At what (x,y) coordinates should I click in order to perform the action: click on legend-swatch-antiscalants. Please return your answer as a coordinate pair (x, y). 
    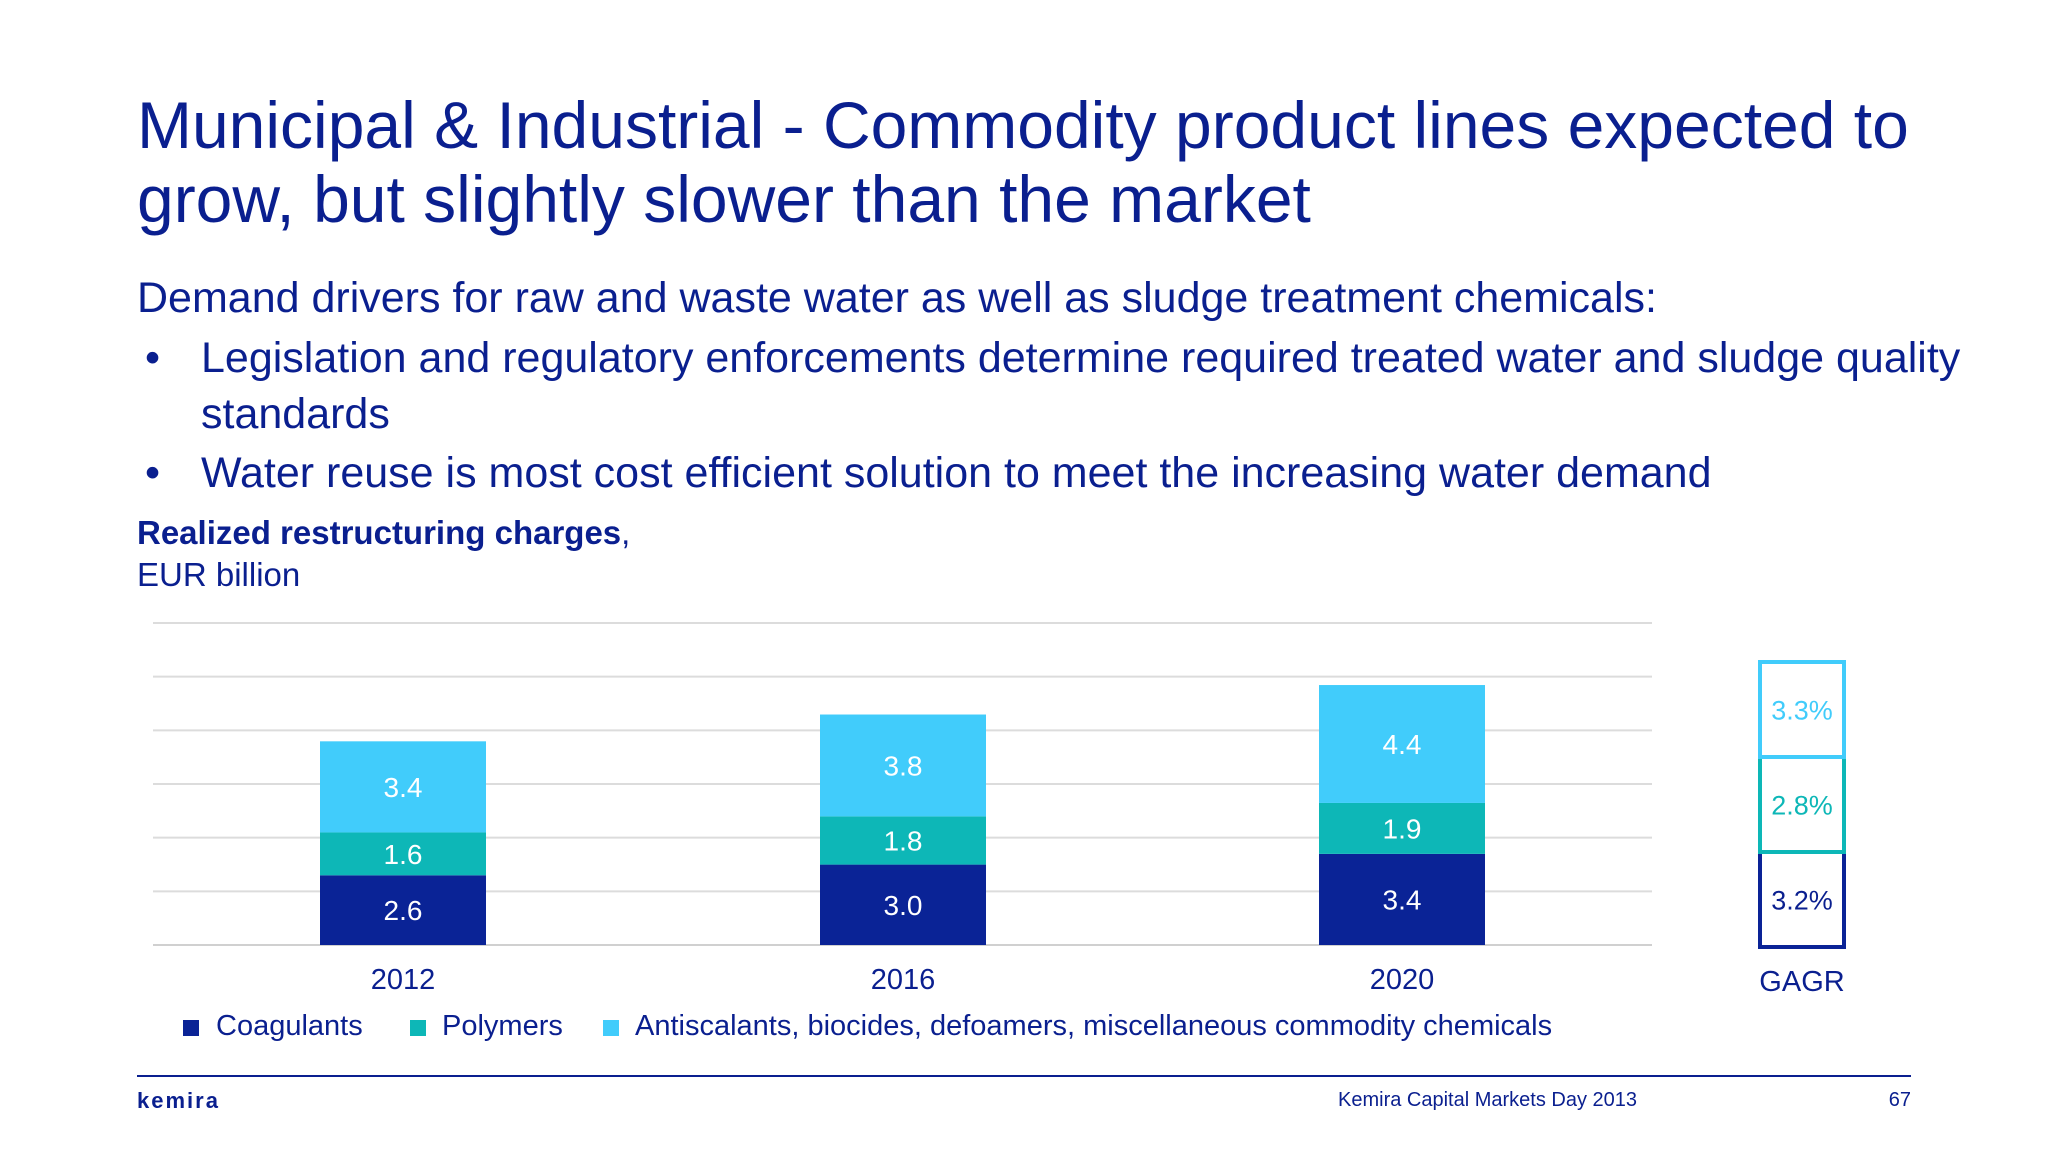
    Looking at the image, I should click on (611, 1028).